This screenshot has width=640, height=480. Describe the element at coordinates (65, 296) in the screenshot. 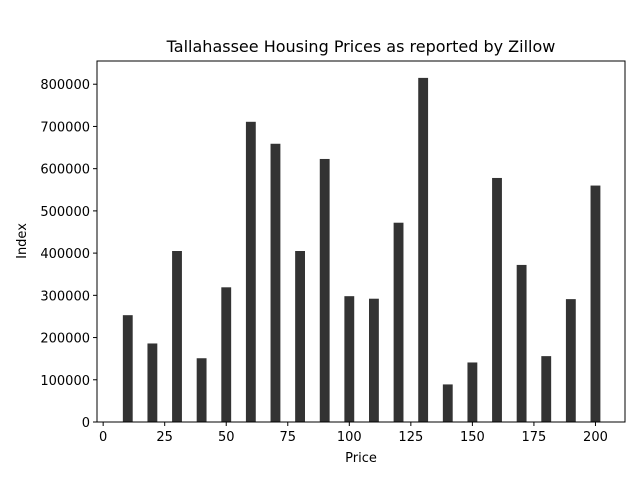

I see `y-tick-label: 300000` at that location.